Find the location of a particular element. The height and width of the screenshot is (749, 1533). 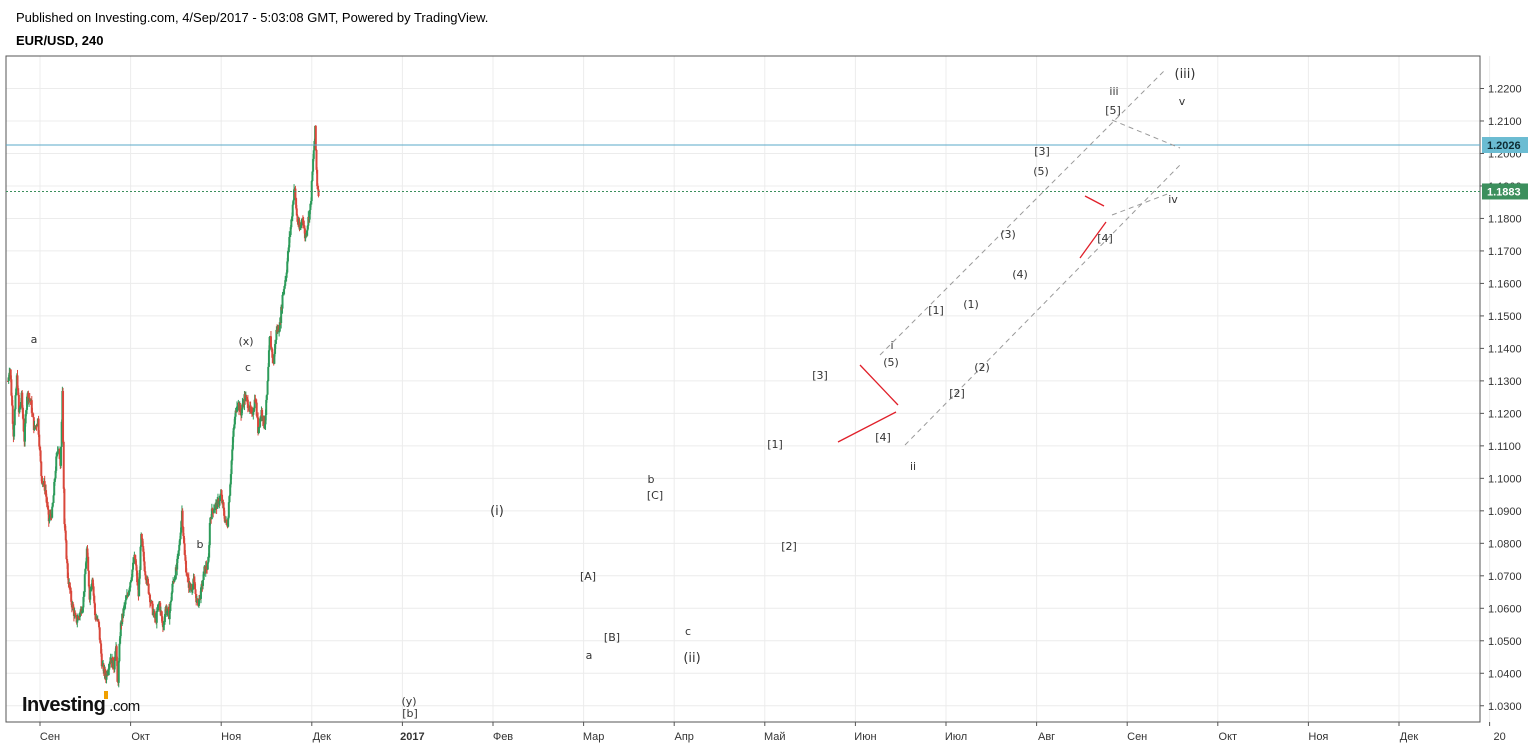

wave-label: a is located at coordinates (589, 655).